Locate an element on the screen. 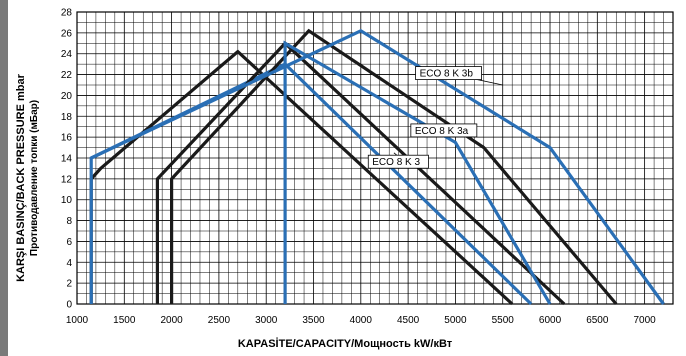 Image resolution: width=686 pixels, height=356 pixels. y-tick-label: 28 is located at coordinates (67, 13).